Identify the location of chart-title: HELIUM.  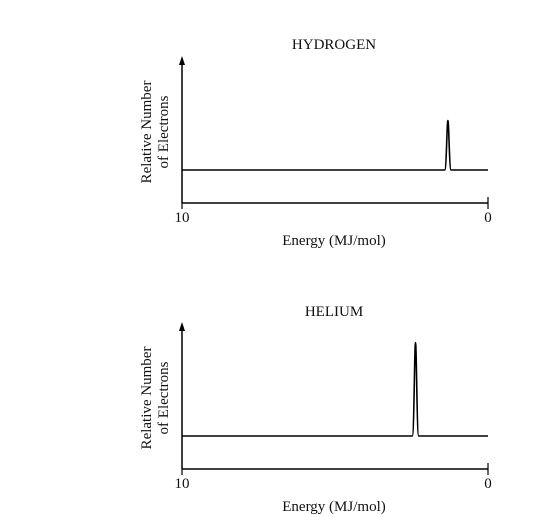
(334, 312).